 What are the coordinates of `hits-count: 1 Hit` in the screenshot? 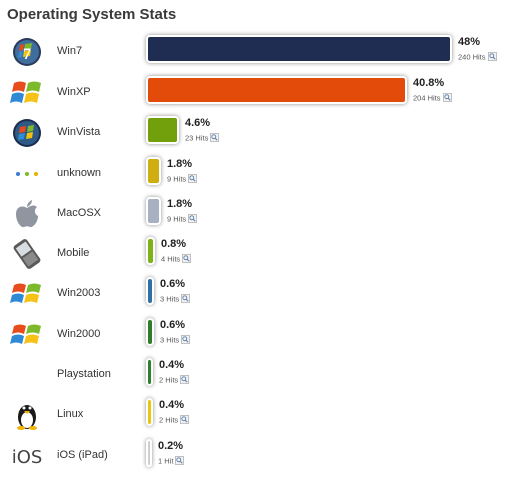 It's located at (166, 461).